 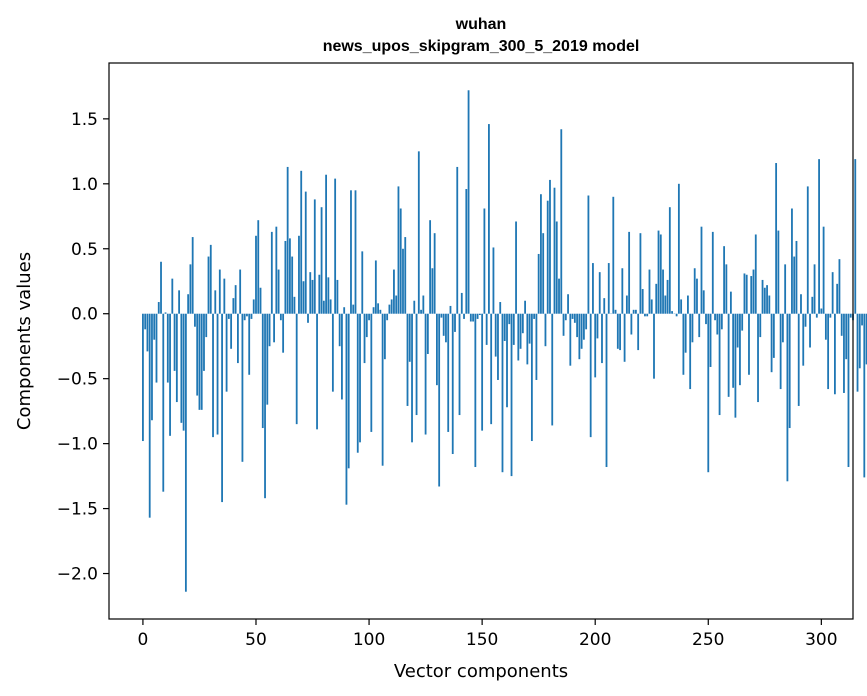 I want to click on x-tick-label: 50, so click(x=256, y=640).